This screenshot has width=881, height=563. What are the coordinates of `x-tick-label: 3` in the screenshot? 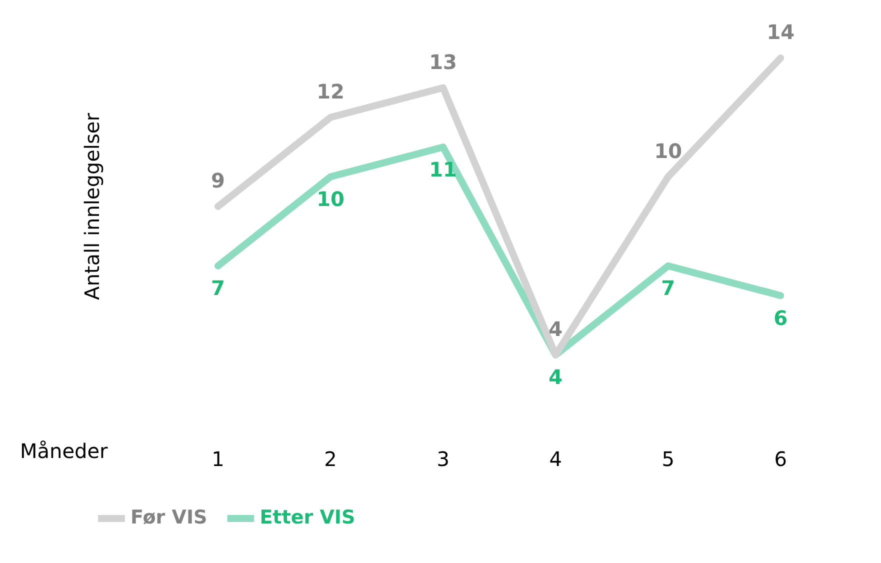 It's located at (443, 459).